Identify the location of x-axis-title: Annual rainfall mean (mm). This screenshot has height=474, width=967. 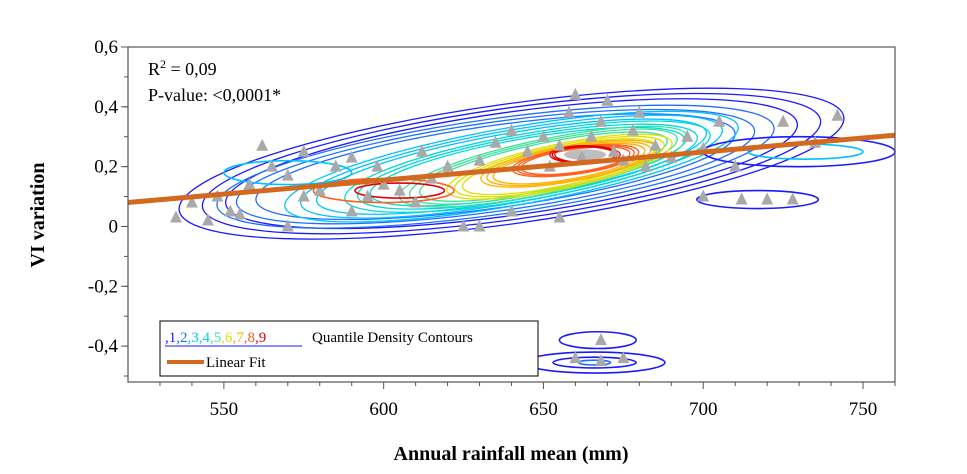
(511, 454).